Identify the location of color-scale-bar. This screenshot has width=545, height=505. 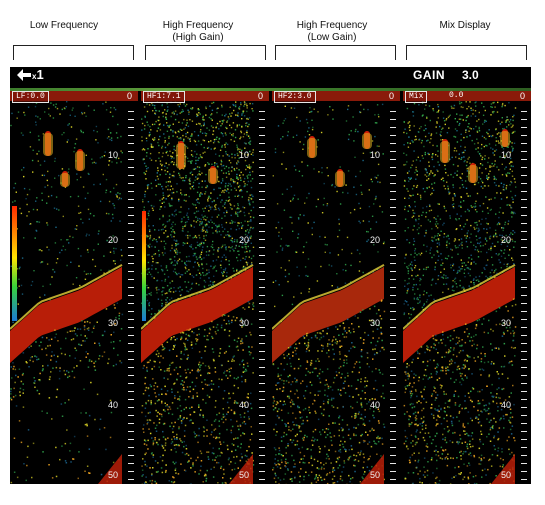
(14, 263).